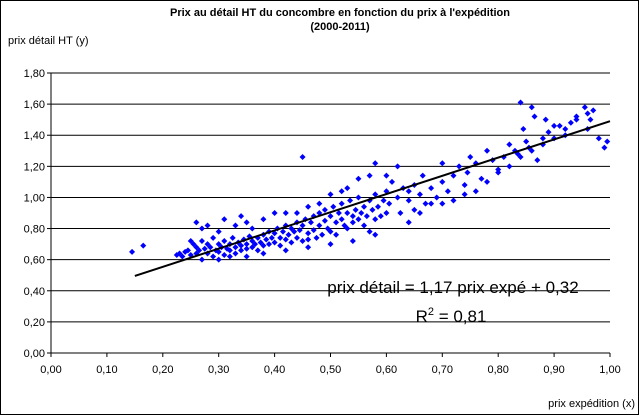 The height and width of the screenshot is (415, 639). What do you see at coordinates (34, 261) in the screenshot?
I see `y-tick-label: 0,60` at bounding box center [34, 261].